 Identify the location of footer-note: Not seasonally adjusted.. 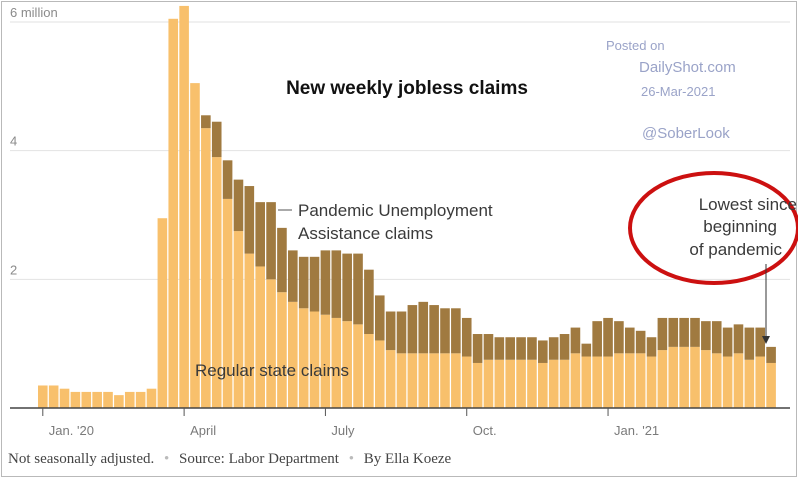
(81, 459).